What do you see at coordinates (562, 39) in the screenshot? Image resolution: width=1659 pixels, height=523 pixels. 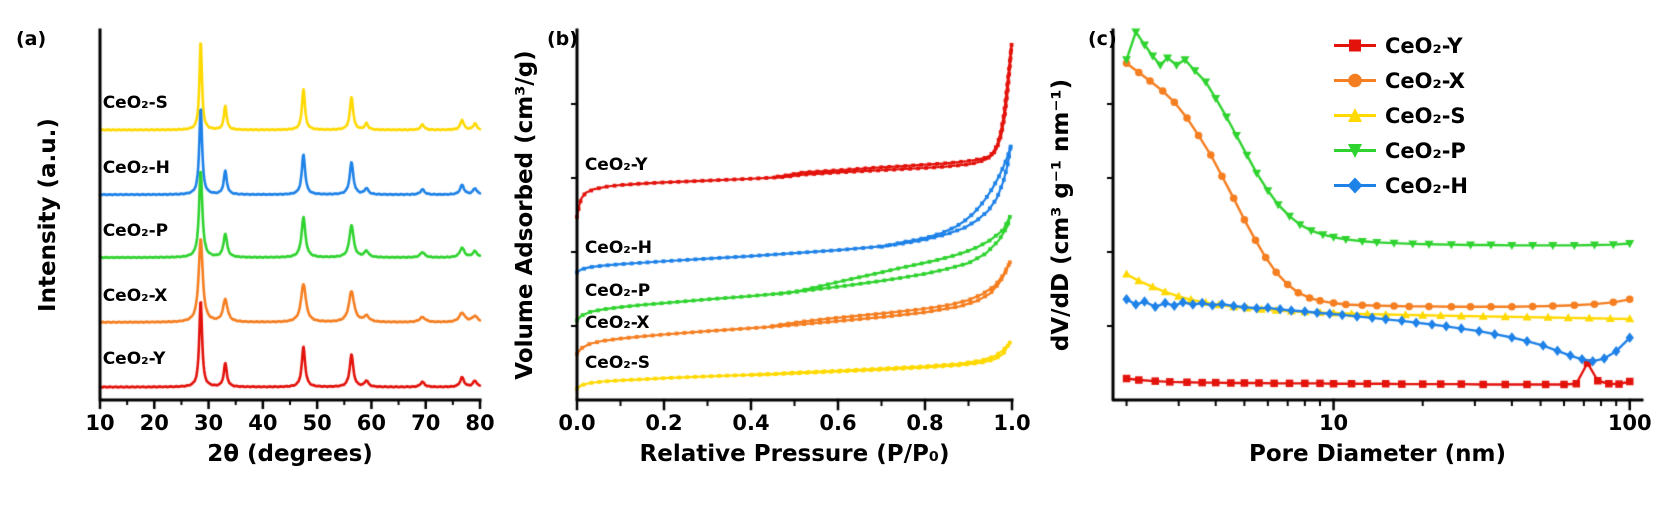 I see `panel-b-letter: (b)` at bounding box center [562, 39].